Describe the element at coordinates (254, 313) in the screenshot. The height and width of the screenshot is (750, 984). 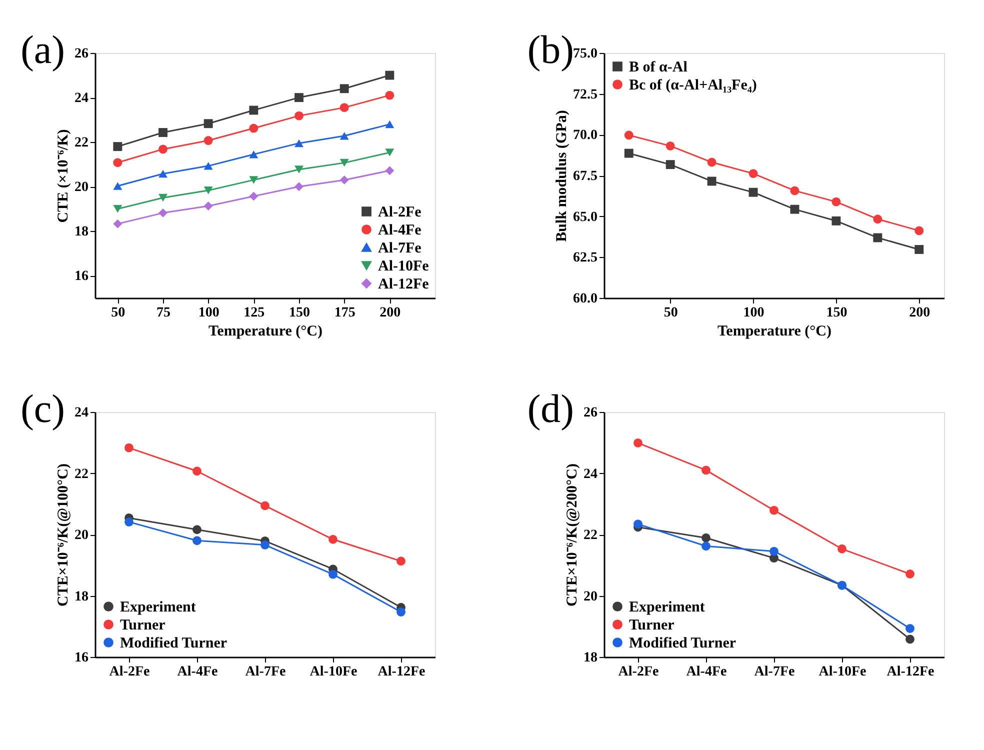
I see `x-tick-label: 125` at that location.